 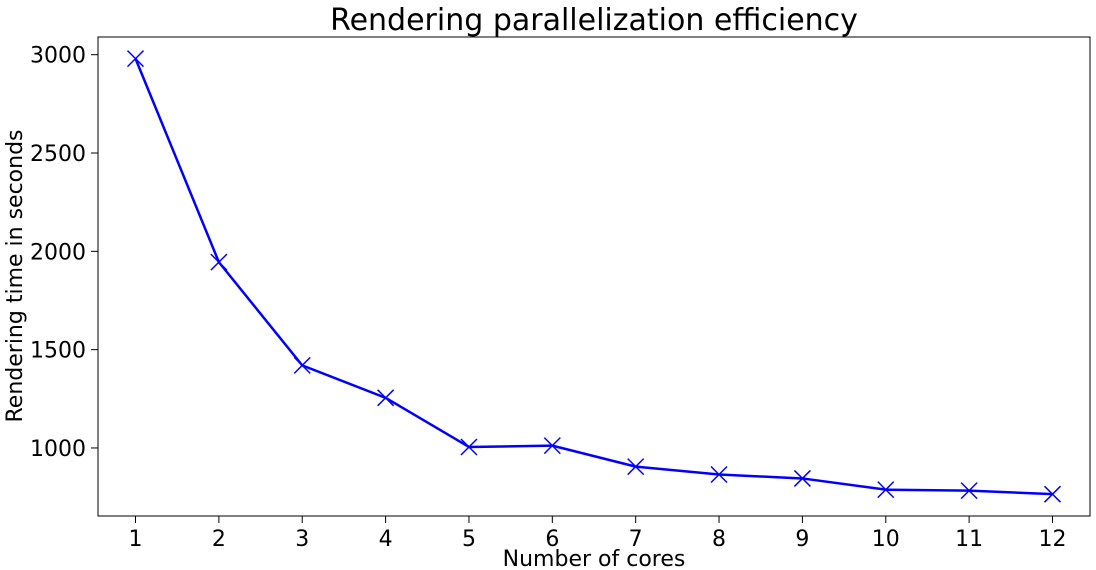 What do you see at coordinates (719, 539) in the screenshot?
I see `x-tick-label: 8` at bounding box center [719, 539].